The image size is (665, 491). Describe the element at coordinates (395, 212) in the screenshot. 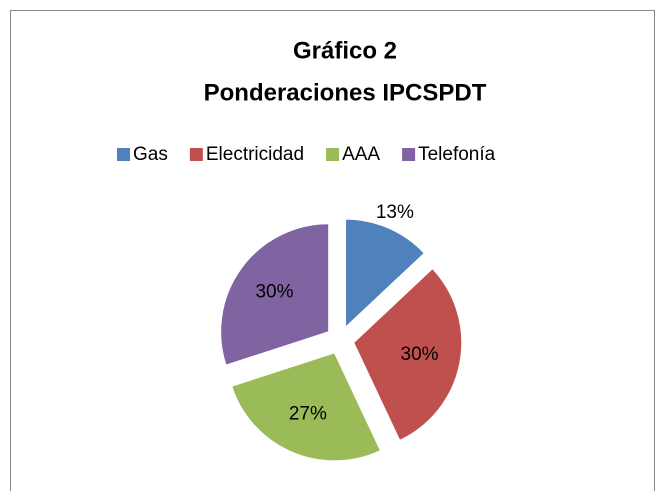

I see `data-label: 13%` at that location.